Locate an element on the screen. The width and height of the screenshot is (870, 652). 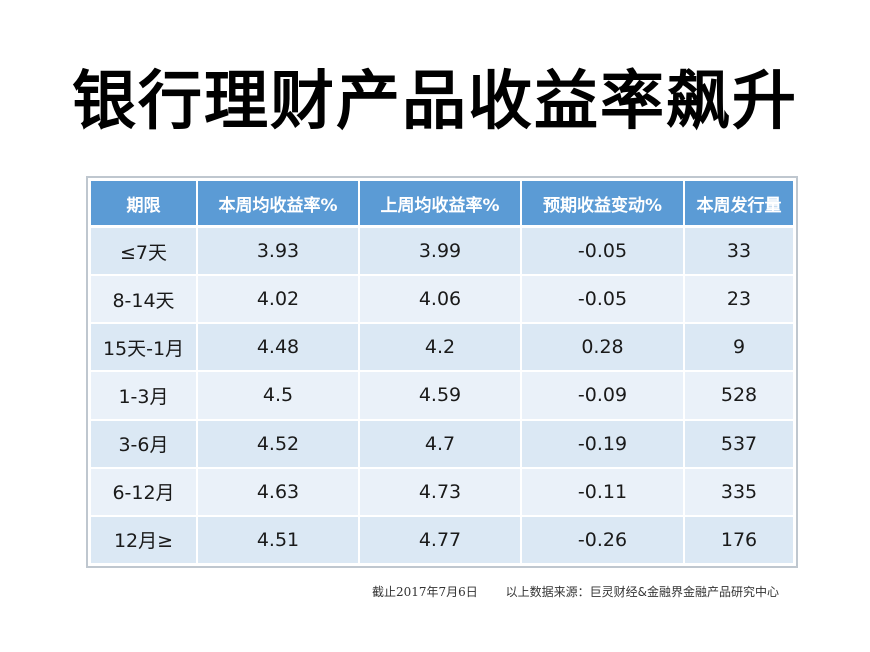
cell-yield-change: -0.09 is located at coordinates (603, 396).